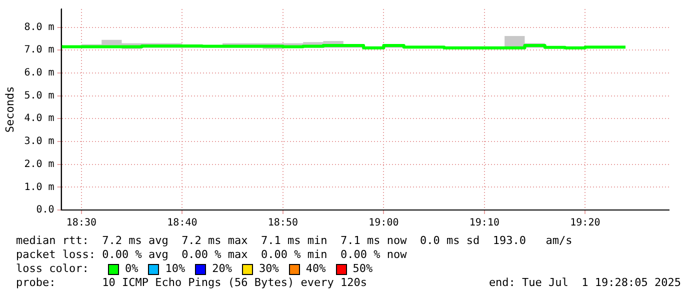  What do you see at coordinates (383, 223) in the screenshot?
I see `x-tick-label: 19:00` at bounding box center [383, 223].